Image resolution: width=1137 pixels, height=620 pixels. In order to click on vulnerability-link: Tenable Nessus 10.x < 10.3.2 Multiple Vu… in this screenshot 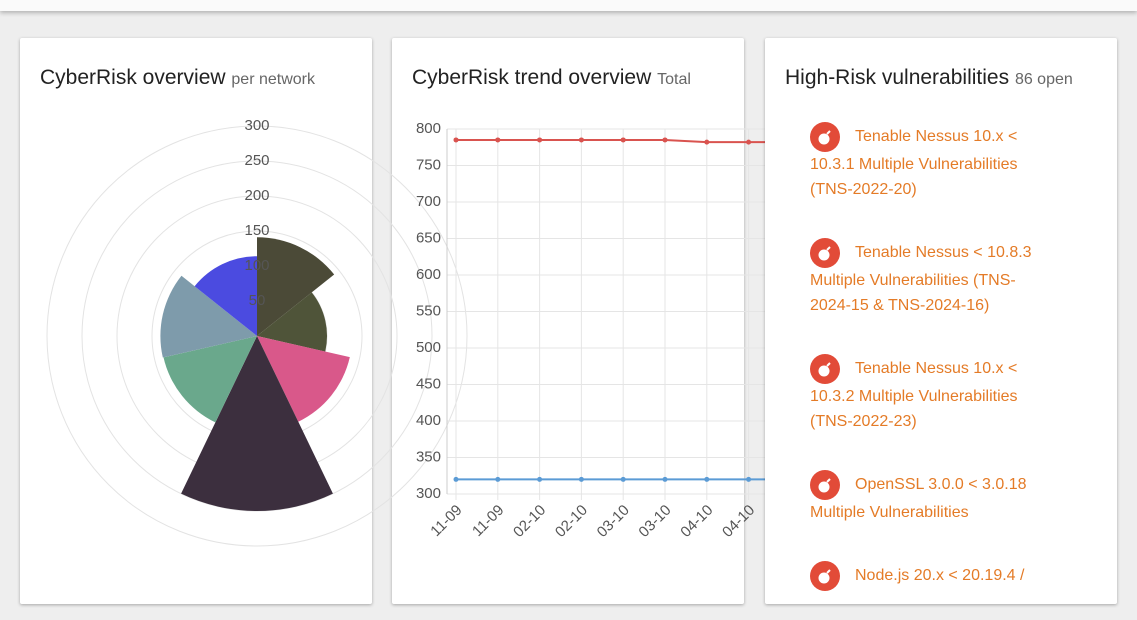, I will do `click(927, 394)`.